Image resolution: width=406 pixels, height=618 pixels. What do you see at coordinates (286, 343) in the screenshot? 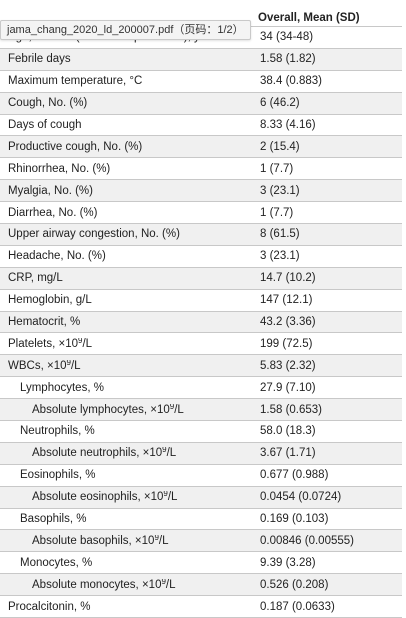
I see `row-value: 199 (72.5)` at bounding box center [286, 343].